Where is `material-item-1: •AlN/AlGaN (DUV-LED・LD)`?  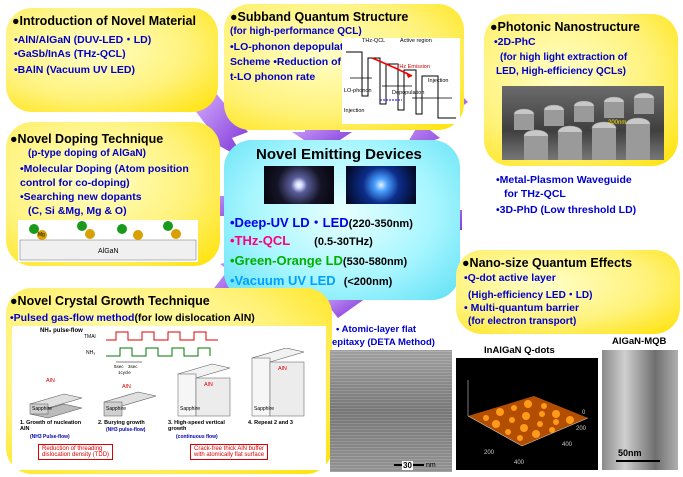 material-item-1: •AlN/AlGaN (DUV-LED・LD) is located at coordinates (83, 40).